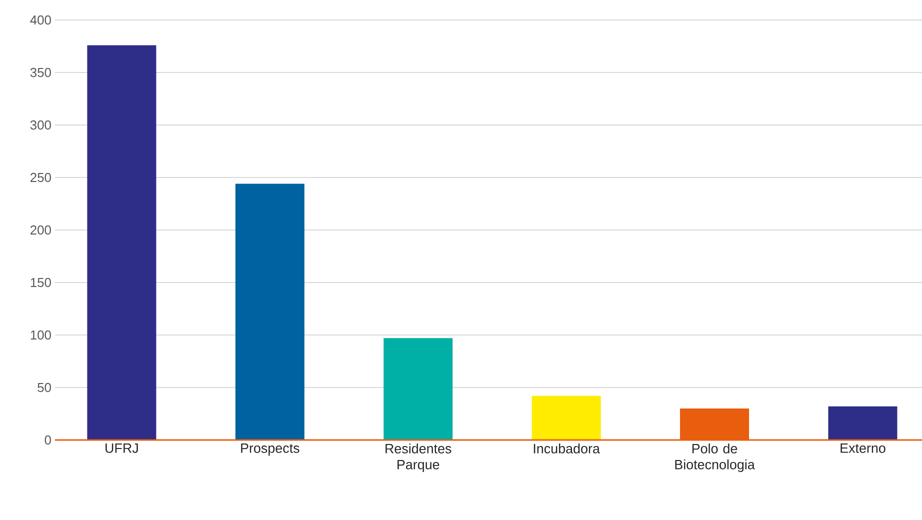 Image resolution: width=922 pixels, height=520 pixels. I want to click on y-tick-label: 150, so click(40, 283).